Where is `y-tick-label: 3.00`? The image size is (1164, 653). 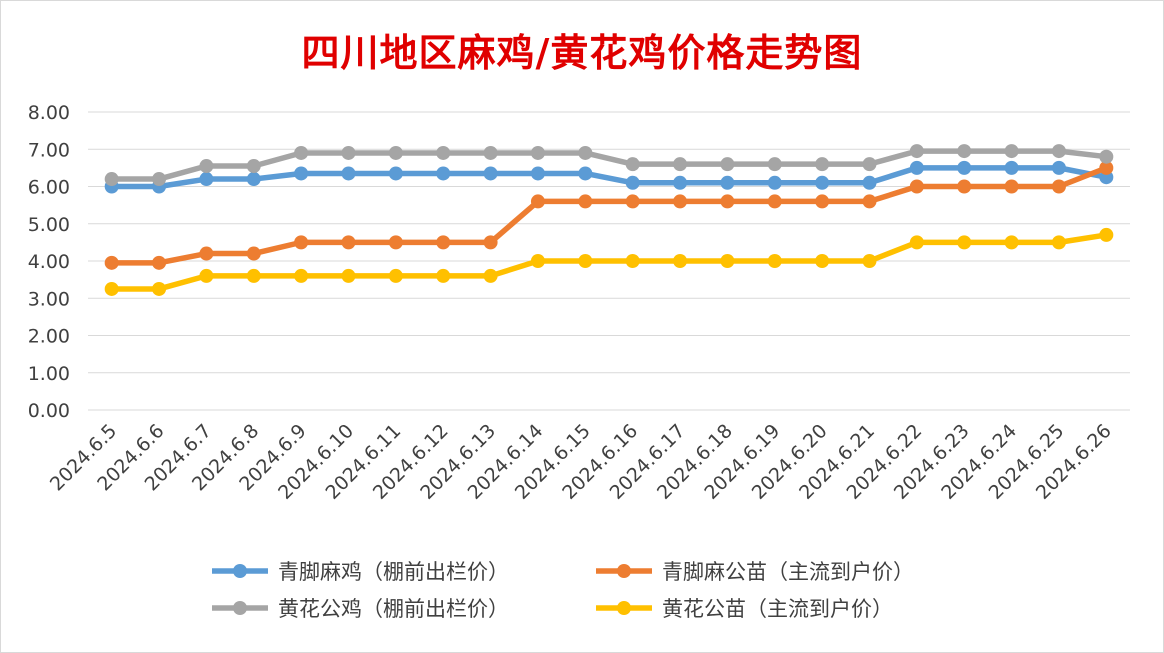
y-tick-label: 3.00 is located at coordinates (49, 299).